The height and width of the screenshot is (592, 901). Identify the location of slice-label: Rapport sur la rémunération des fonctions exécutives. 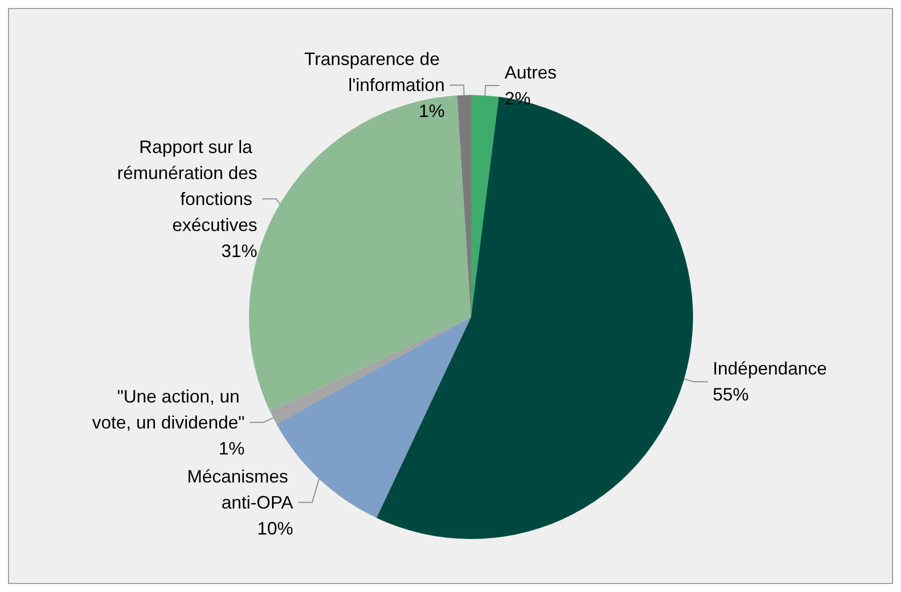
(187, 185).